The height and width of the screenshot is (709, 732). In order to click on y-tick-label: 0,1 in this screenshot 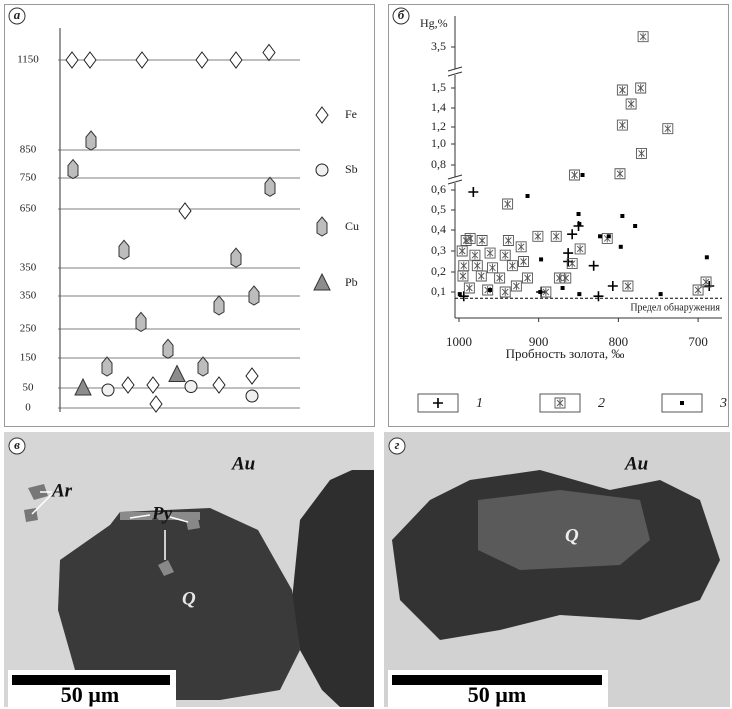, I will do `click(438, 291)`.